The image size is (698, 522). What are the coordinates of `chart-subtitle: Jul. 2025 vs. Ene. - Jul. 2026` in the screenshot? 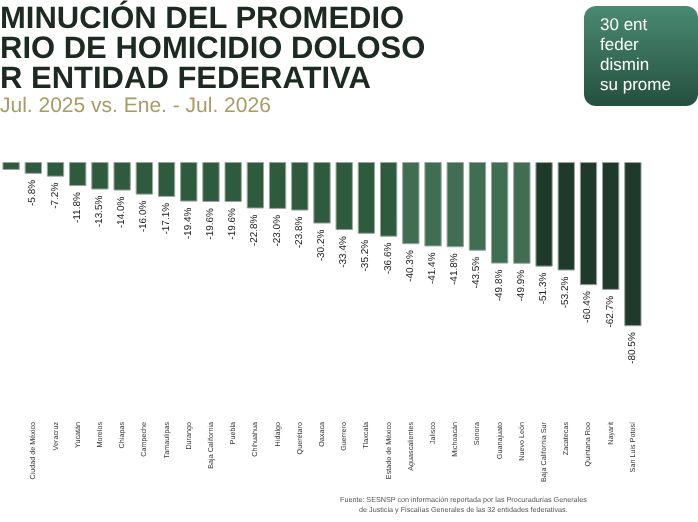 It's located at (135, 106).